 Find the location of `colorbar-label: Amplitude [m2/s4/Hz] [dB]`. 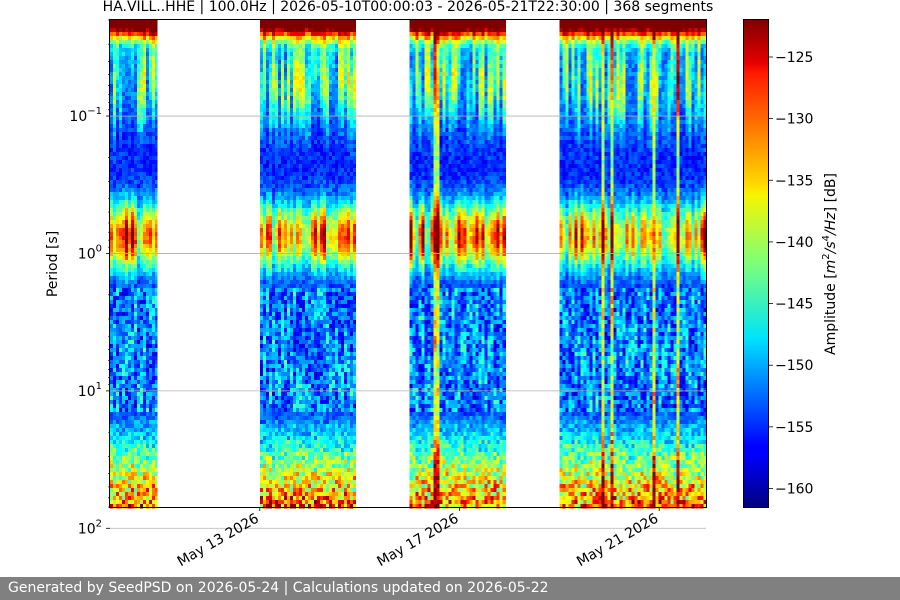

colorbar-label: Amplitude [m2/s4/Hz] [dB] is located at coordinates (830, 264).